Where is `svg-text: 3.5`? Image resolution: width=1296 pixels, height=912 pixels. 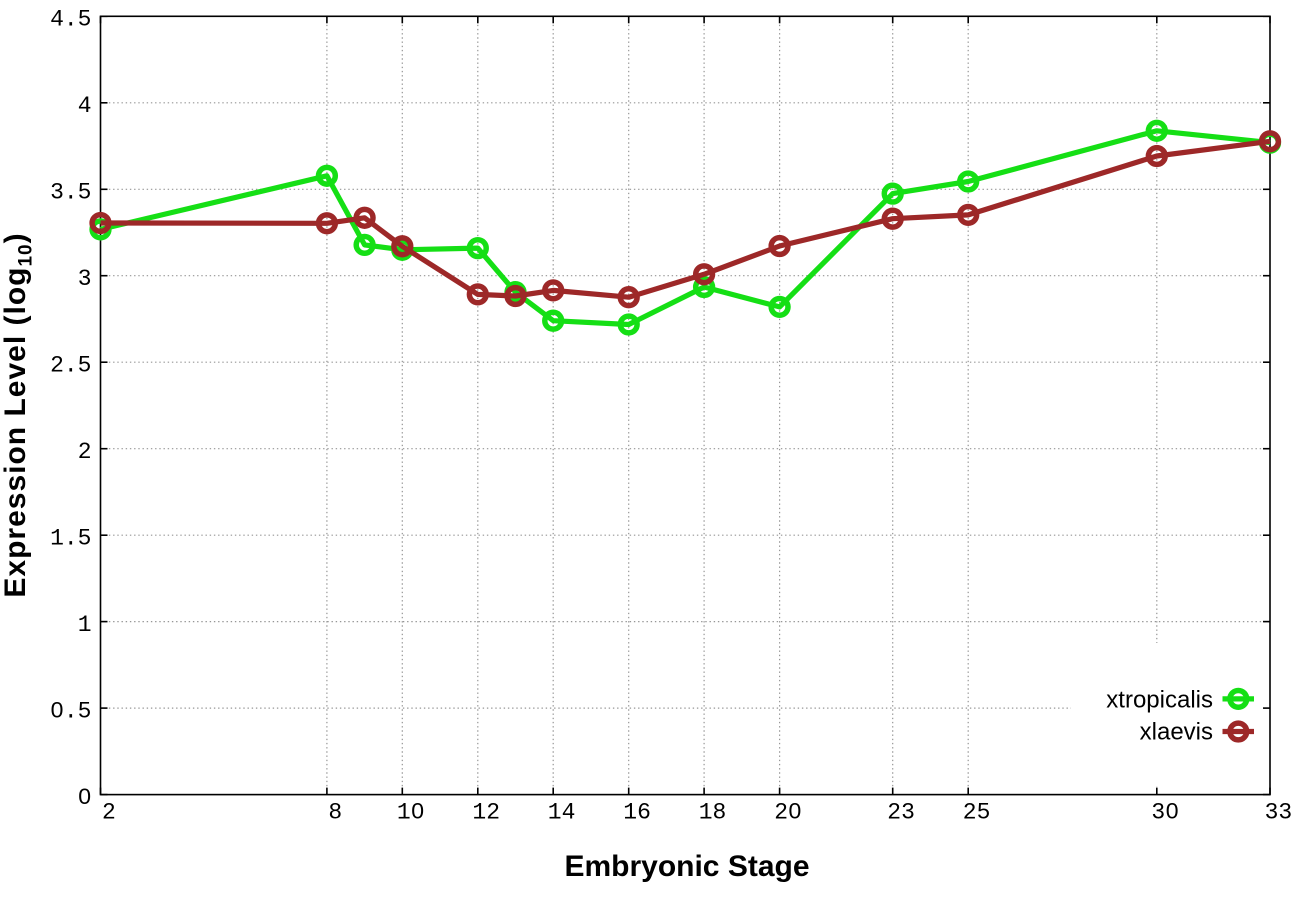 svg-text: 3.5 is located at coordinates (70, 193).